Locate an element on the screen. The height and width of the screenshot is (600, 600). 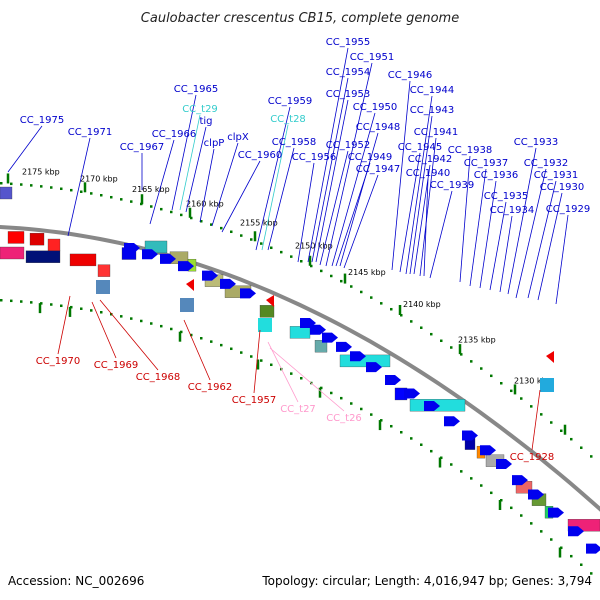
gene-label-forward: CC_1950 is located at coordinates (375, 107).